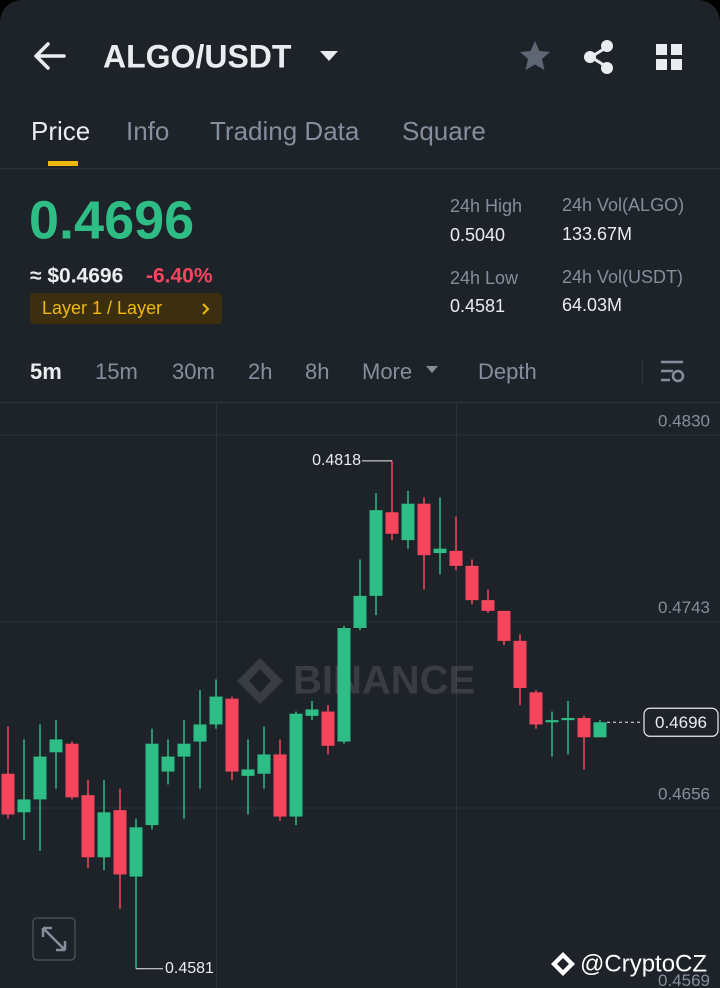 The height and width of the screenshot is (988, 720). Describe the element at coordinates (669, 57) in the screenshot. I see `grid-menu-icon` at that location.